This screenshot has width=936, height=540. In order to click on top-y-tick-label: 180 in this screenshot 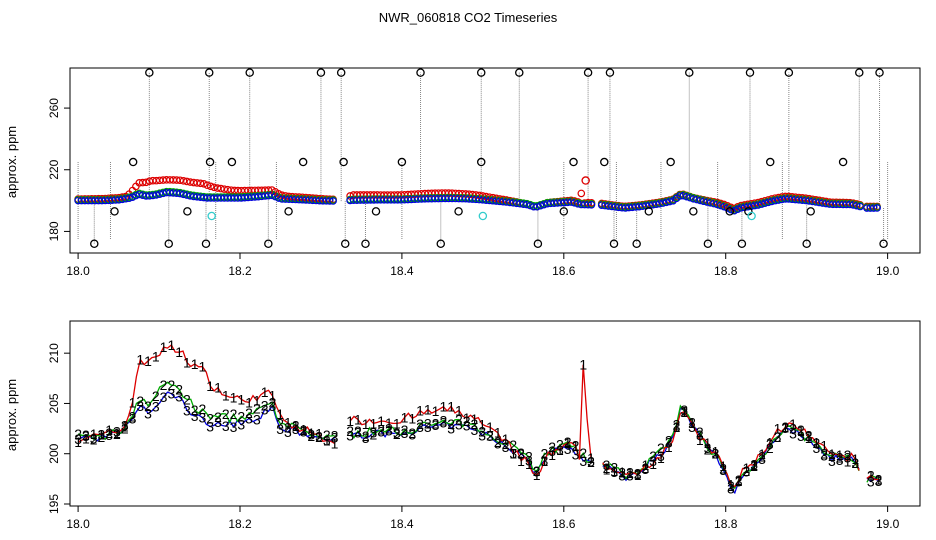, I will do `click(54, 231)`.